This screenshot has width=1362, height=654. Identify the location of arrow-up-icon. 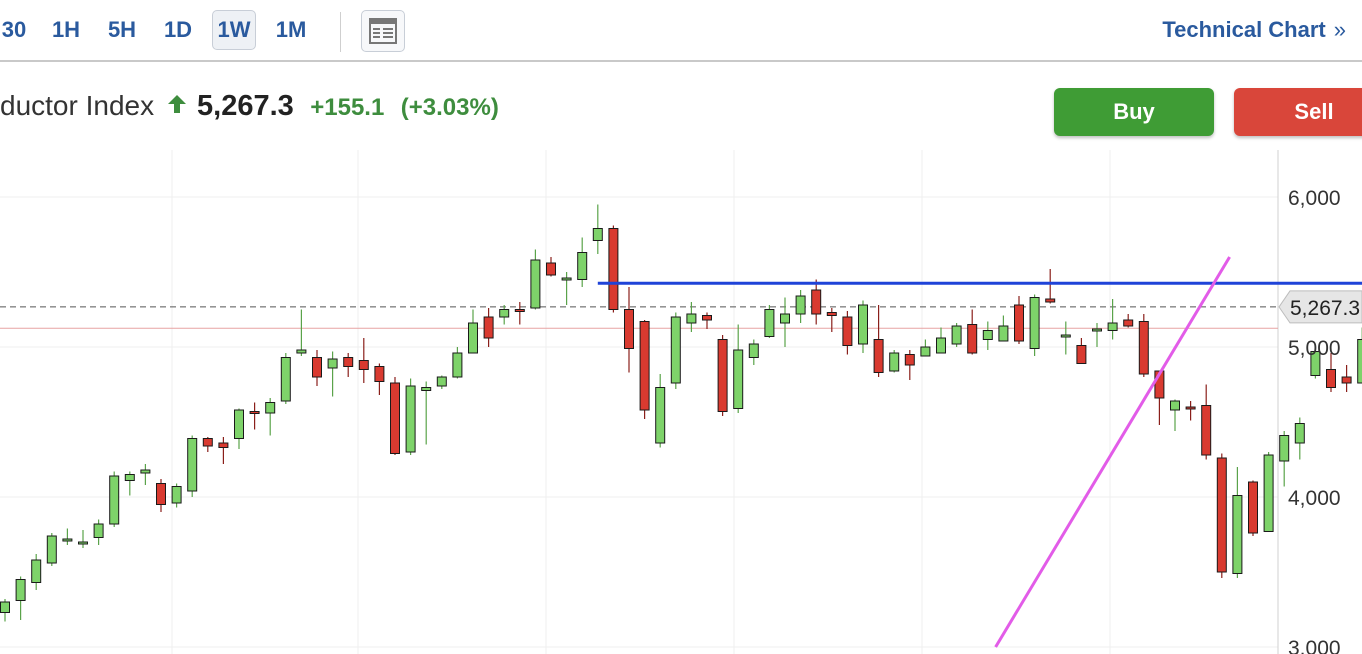
(177, 111).